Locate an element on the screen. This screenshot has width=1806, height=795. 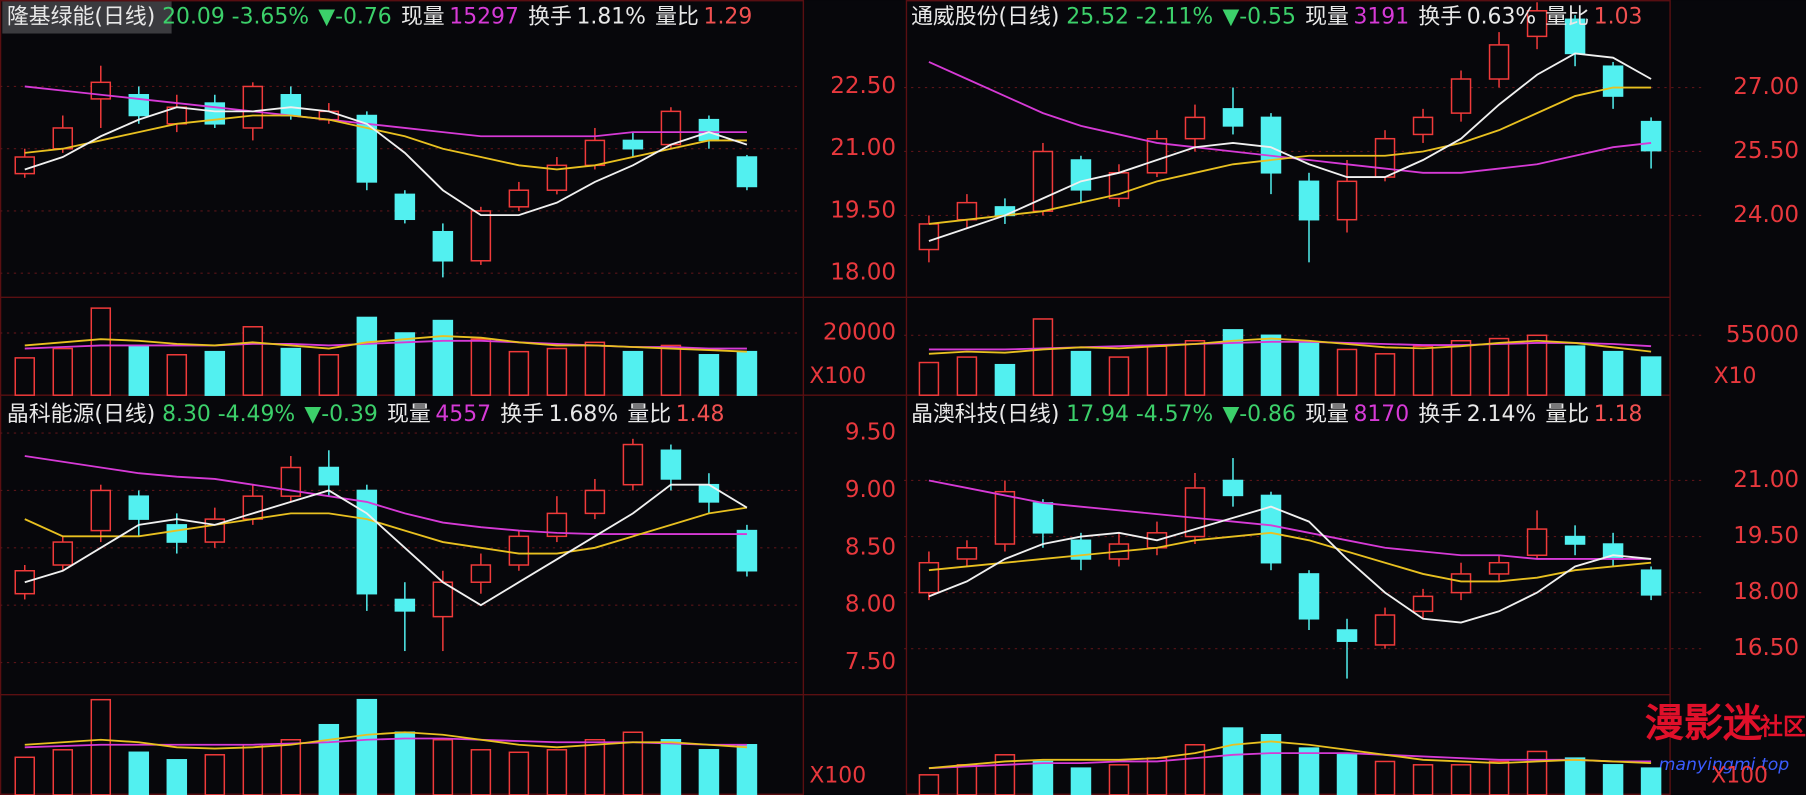
selected-tab is located at coordinates (87, 17).